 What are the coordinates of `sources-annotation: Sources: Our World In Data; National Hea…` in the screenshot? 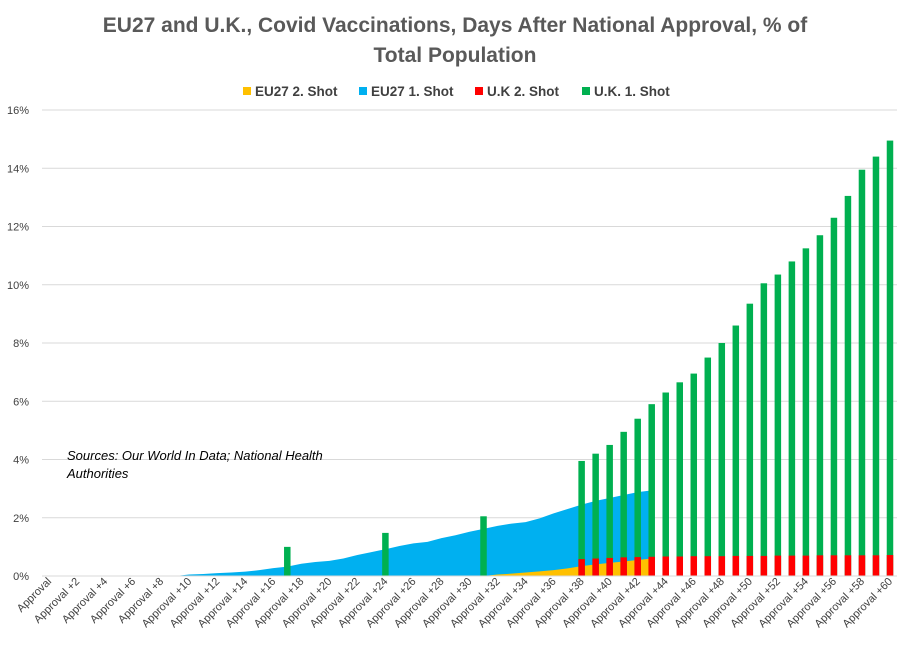 It's located at (195, 464).